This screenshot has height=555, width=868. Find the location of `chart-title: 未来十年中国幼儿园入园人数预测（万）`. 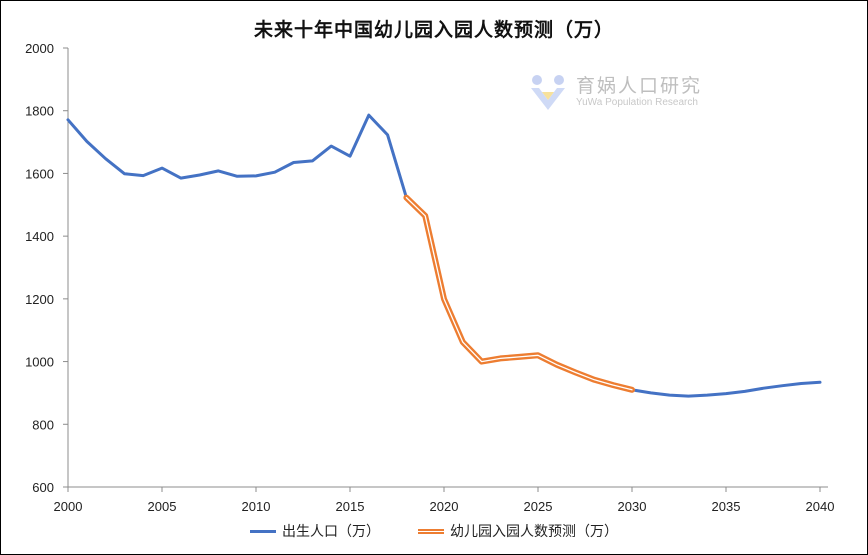

chart-title: 未来十年中国幼儿园入园人数预测（万） is located at coordinates (433, 30).